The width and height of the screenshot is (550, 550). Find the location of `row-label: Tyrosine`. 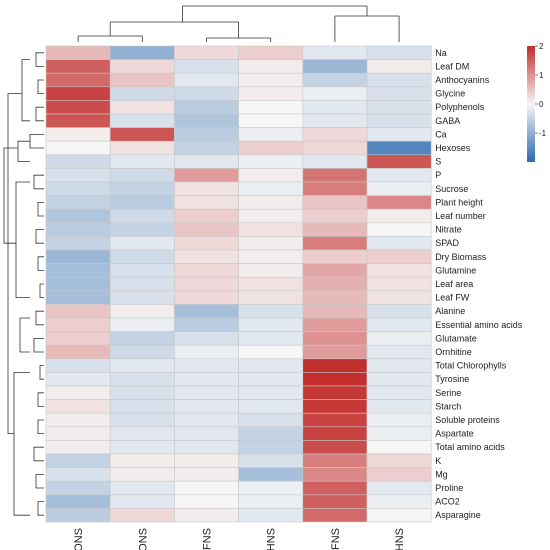

row-label: Tyrosine is located at coordinates (452, 379).